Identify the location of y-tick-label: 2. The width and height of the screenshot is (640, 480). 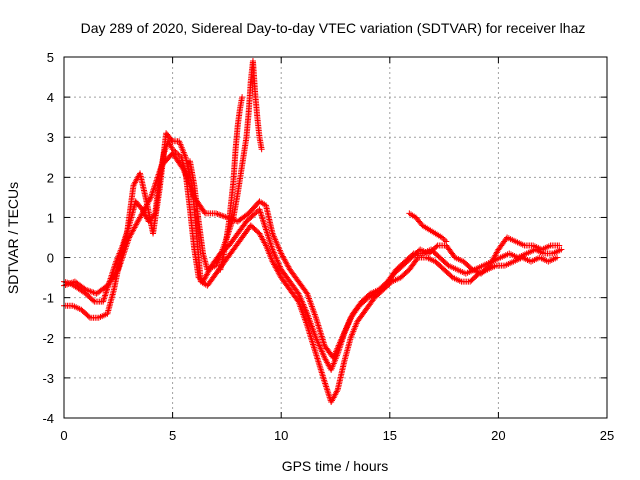
(50, 177).